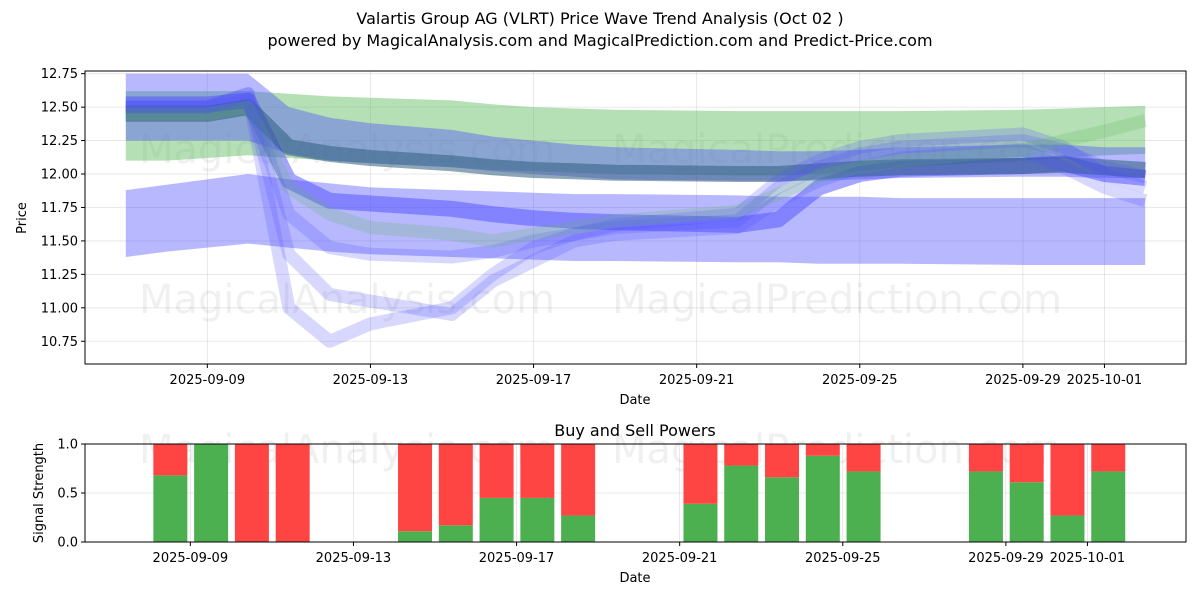 Image resolution: width=1200 pixels, height=600 pixels. What do you see at coordinates (67, 494) in the screenshot?
I see `powers-y-tick-label: 0.5` at bounding box center [67, 494].